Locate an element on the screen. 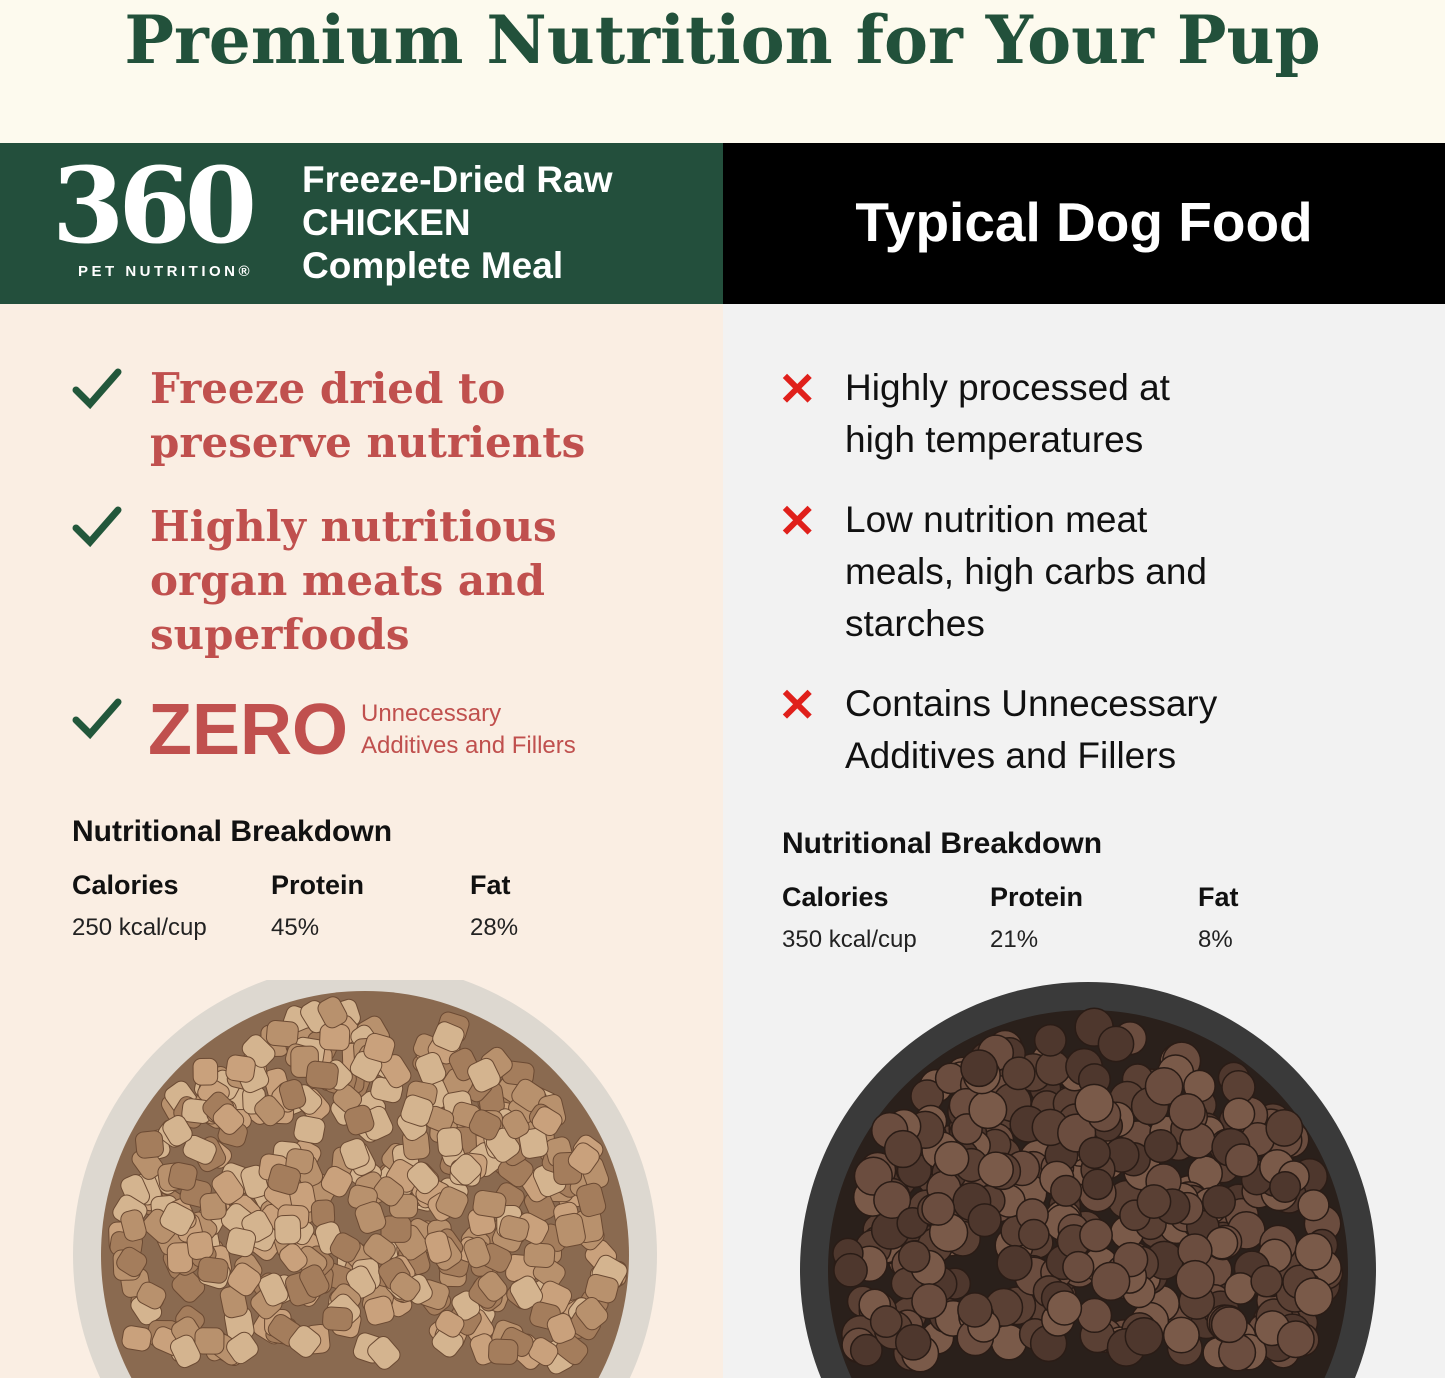 The image size is (1445, 1378). zero-label: ZERO is located at coordinates (248, 730).